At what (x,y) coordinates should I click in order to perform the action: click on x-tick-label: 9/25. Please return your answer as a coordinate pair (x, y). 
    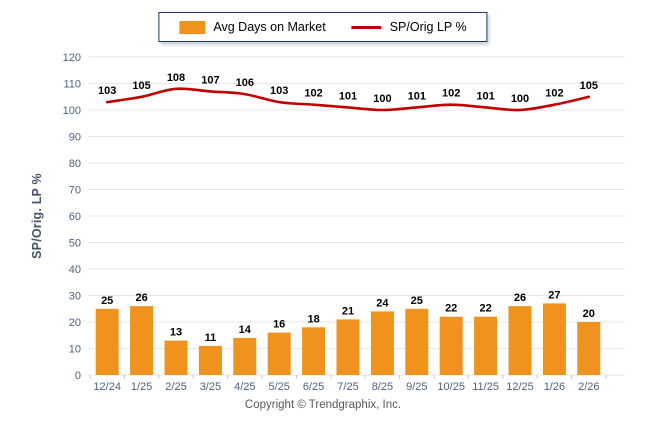
    Looking at the image, I should click on (416, 387).